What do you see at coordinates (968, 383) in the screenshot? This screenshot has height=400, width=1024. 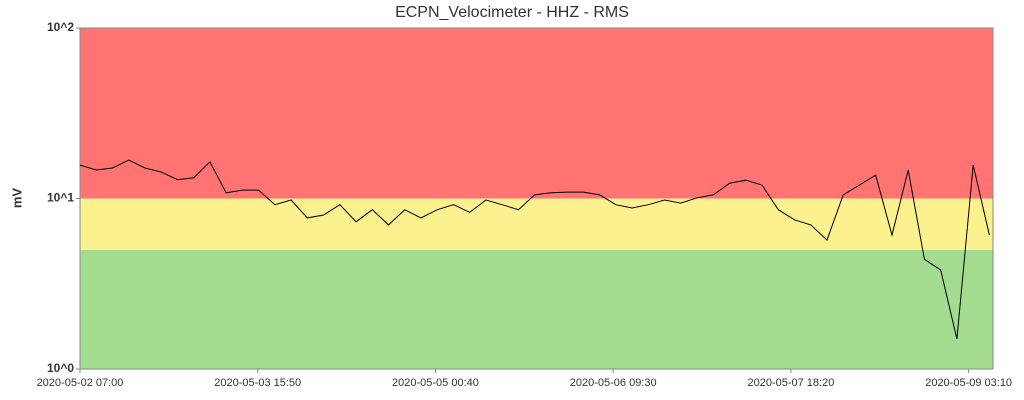 I see `x-tick-label: 2020-05-09 03:10` at bounding box center [968, 383].